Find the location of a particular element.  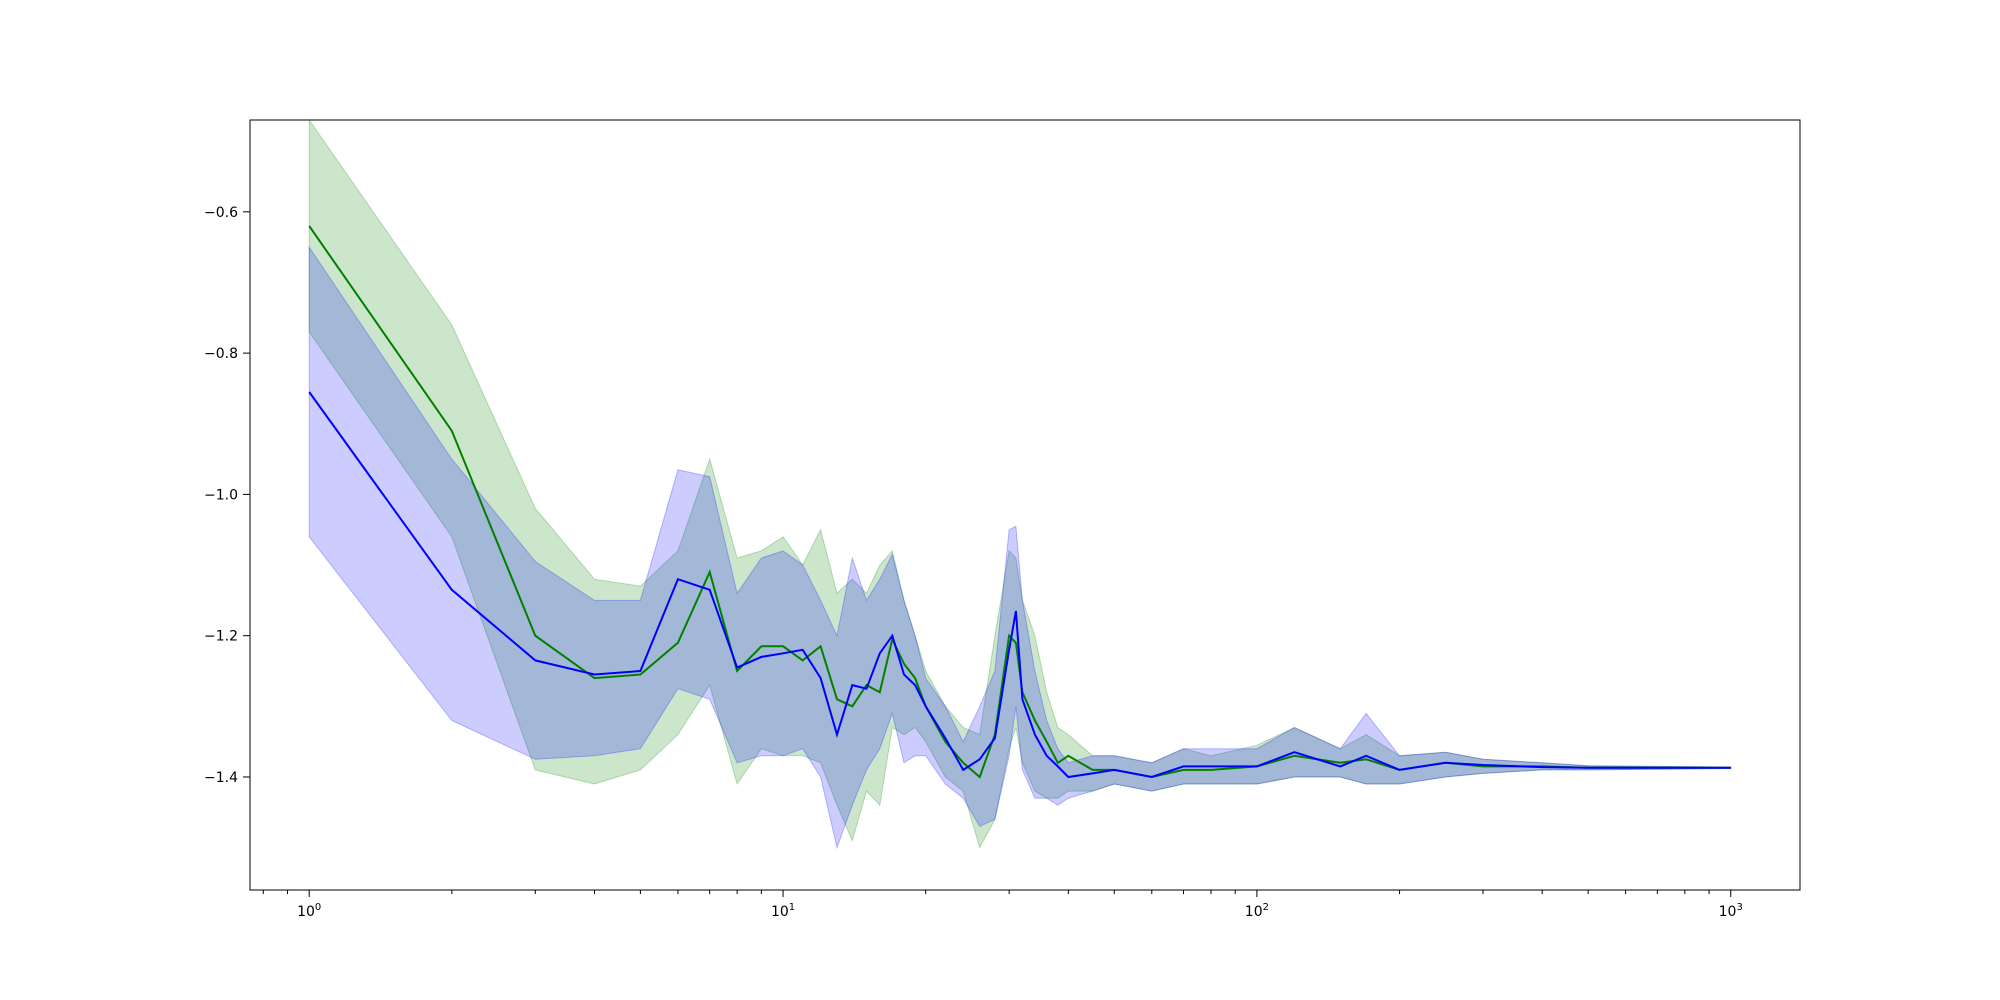

y-tick-label: −0.8 is located at coordinates (221, 354).